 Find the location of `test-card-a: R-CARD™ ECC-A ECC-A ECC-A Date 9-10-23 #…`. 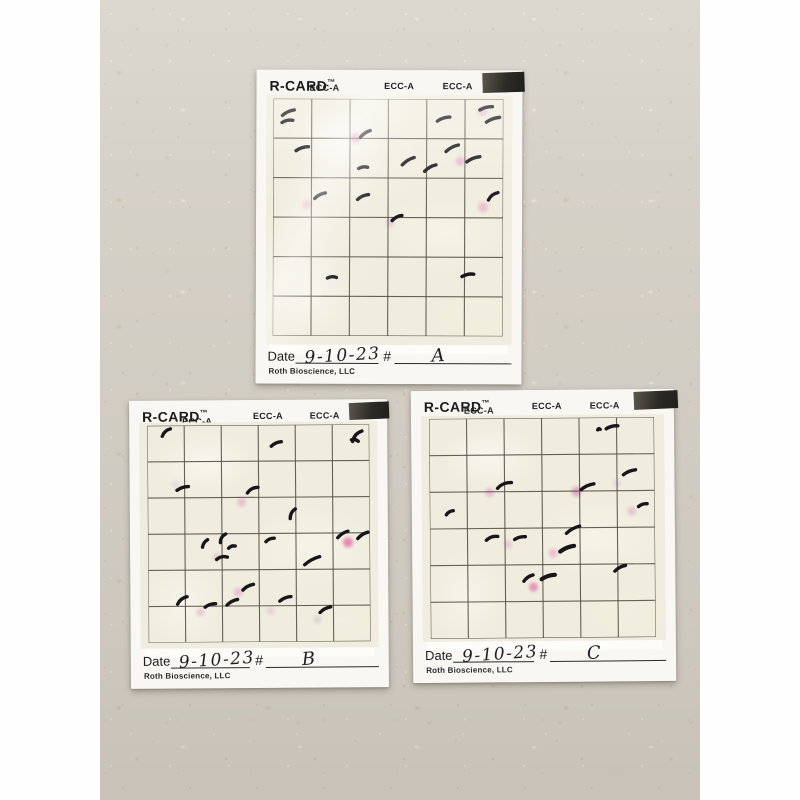

test-card-a: R-CARD™ ECC-A ECC-A ECC-A Date 9-10-23 #… is located at coordinates (390, 227).